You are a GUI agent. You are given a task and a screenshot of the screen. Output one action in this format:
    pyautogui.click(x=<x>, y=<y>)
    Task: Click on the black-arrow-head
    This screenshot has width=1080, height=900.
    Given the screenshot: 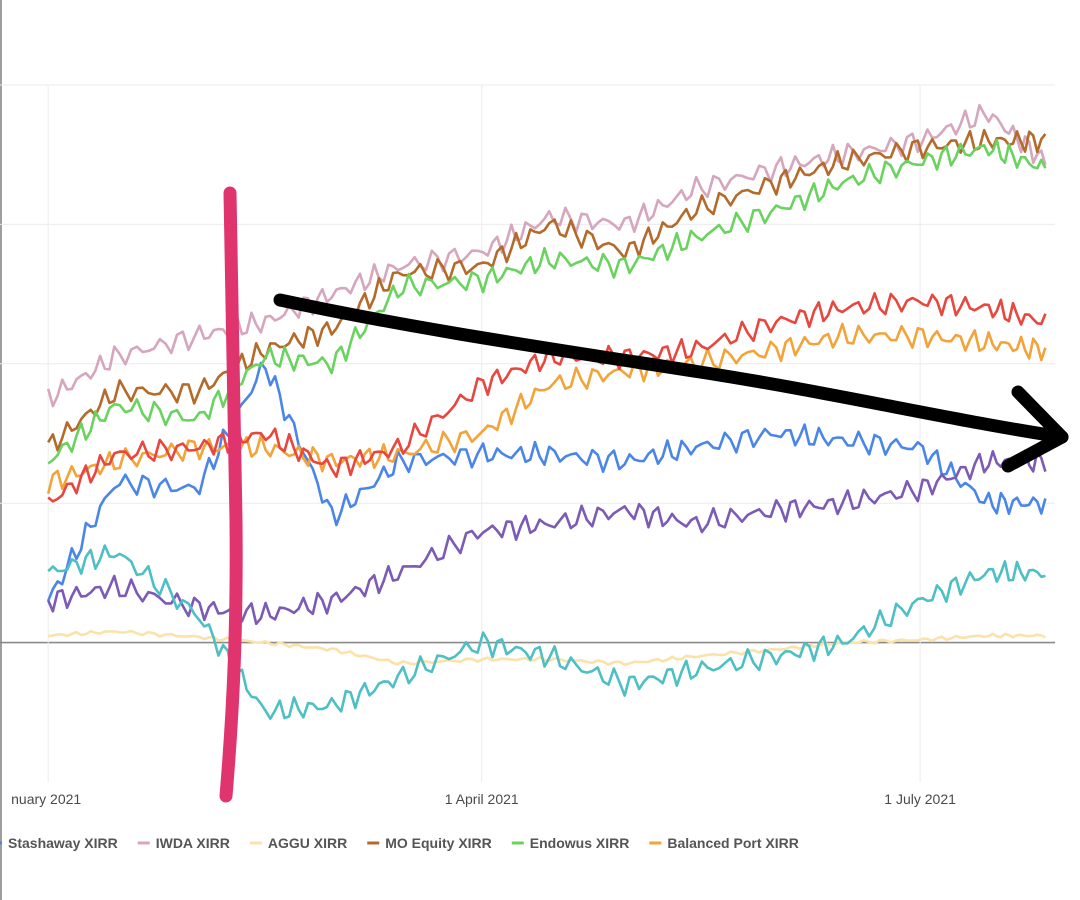 What is the action you would take?
    pyautogui.click(x=1035, y=429)
    